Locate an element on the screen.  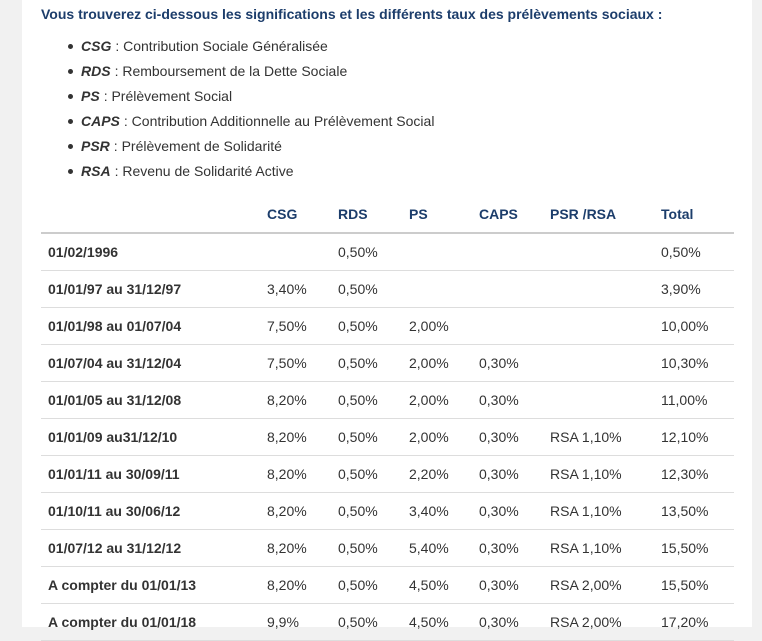
definition-text: : Contribution Sociale Généralisée is located at coordinates (221, 46).